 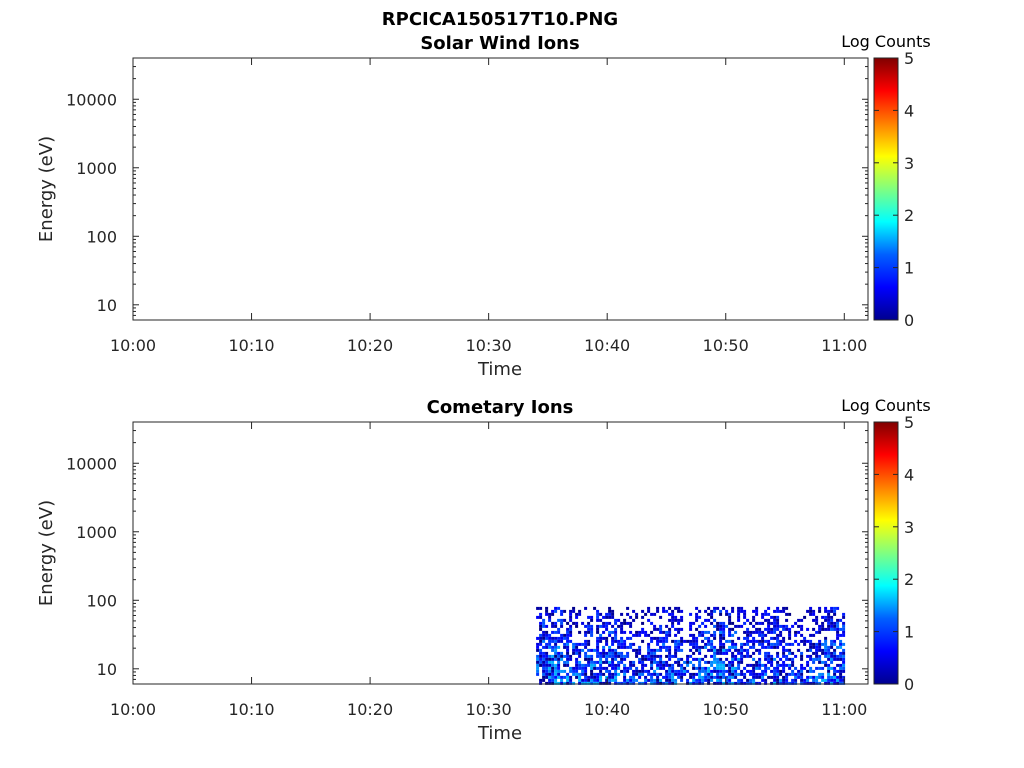 What do you see at coordinates (500, 19) in the screenshot?
I see `figure-title: RPCICA150517T10.PNG` at bounding box center [500, 19].